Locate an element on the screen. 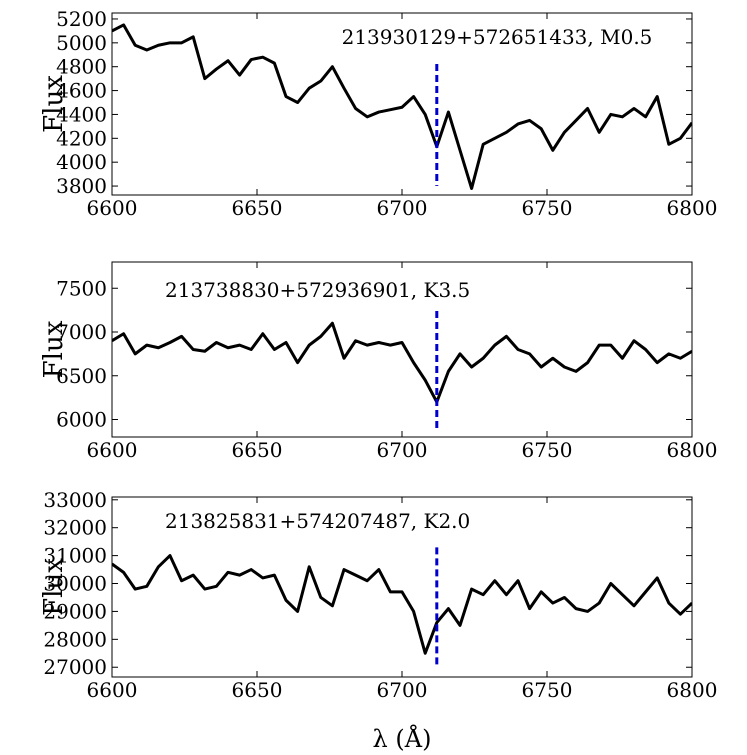  y-tick-label: 4200 is located at coordinates (81, 138).